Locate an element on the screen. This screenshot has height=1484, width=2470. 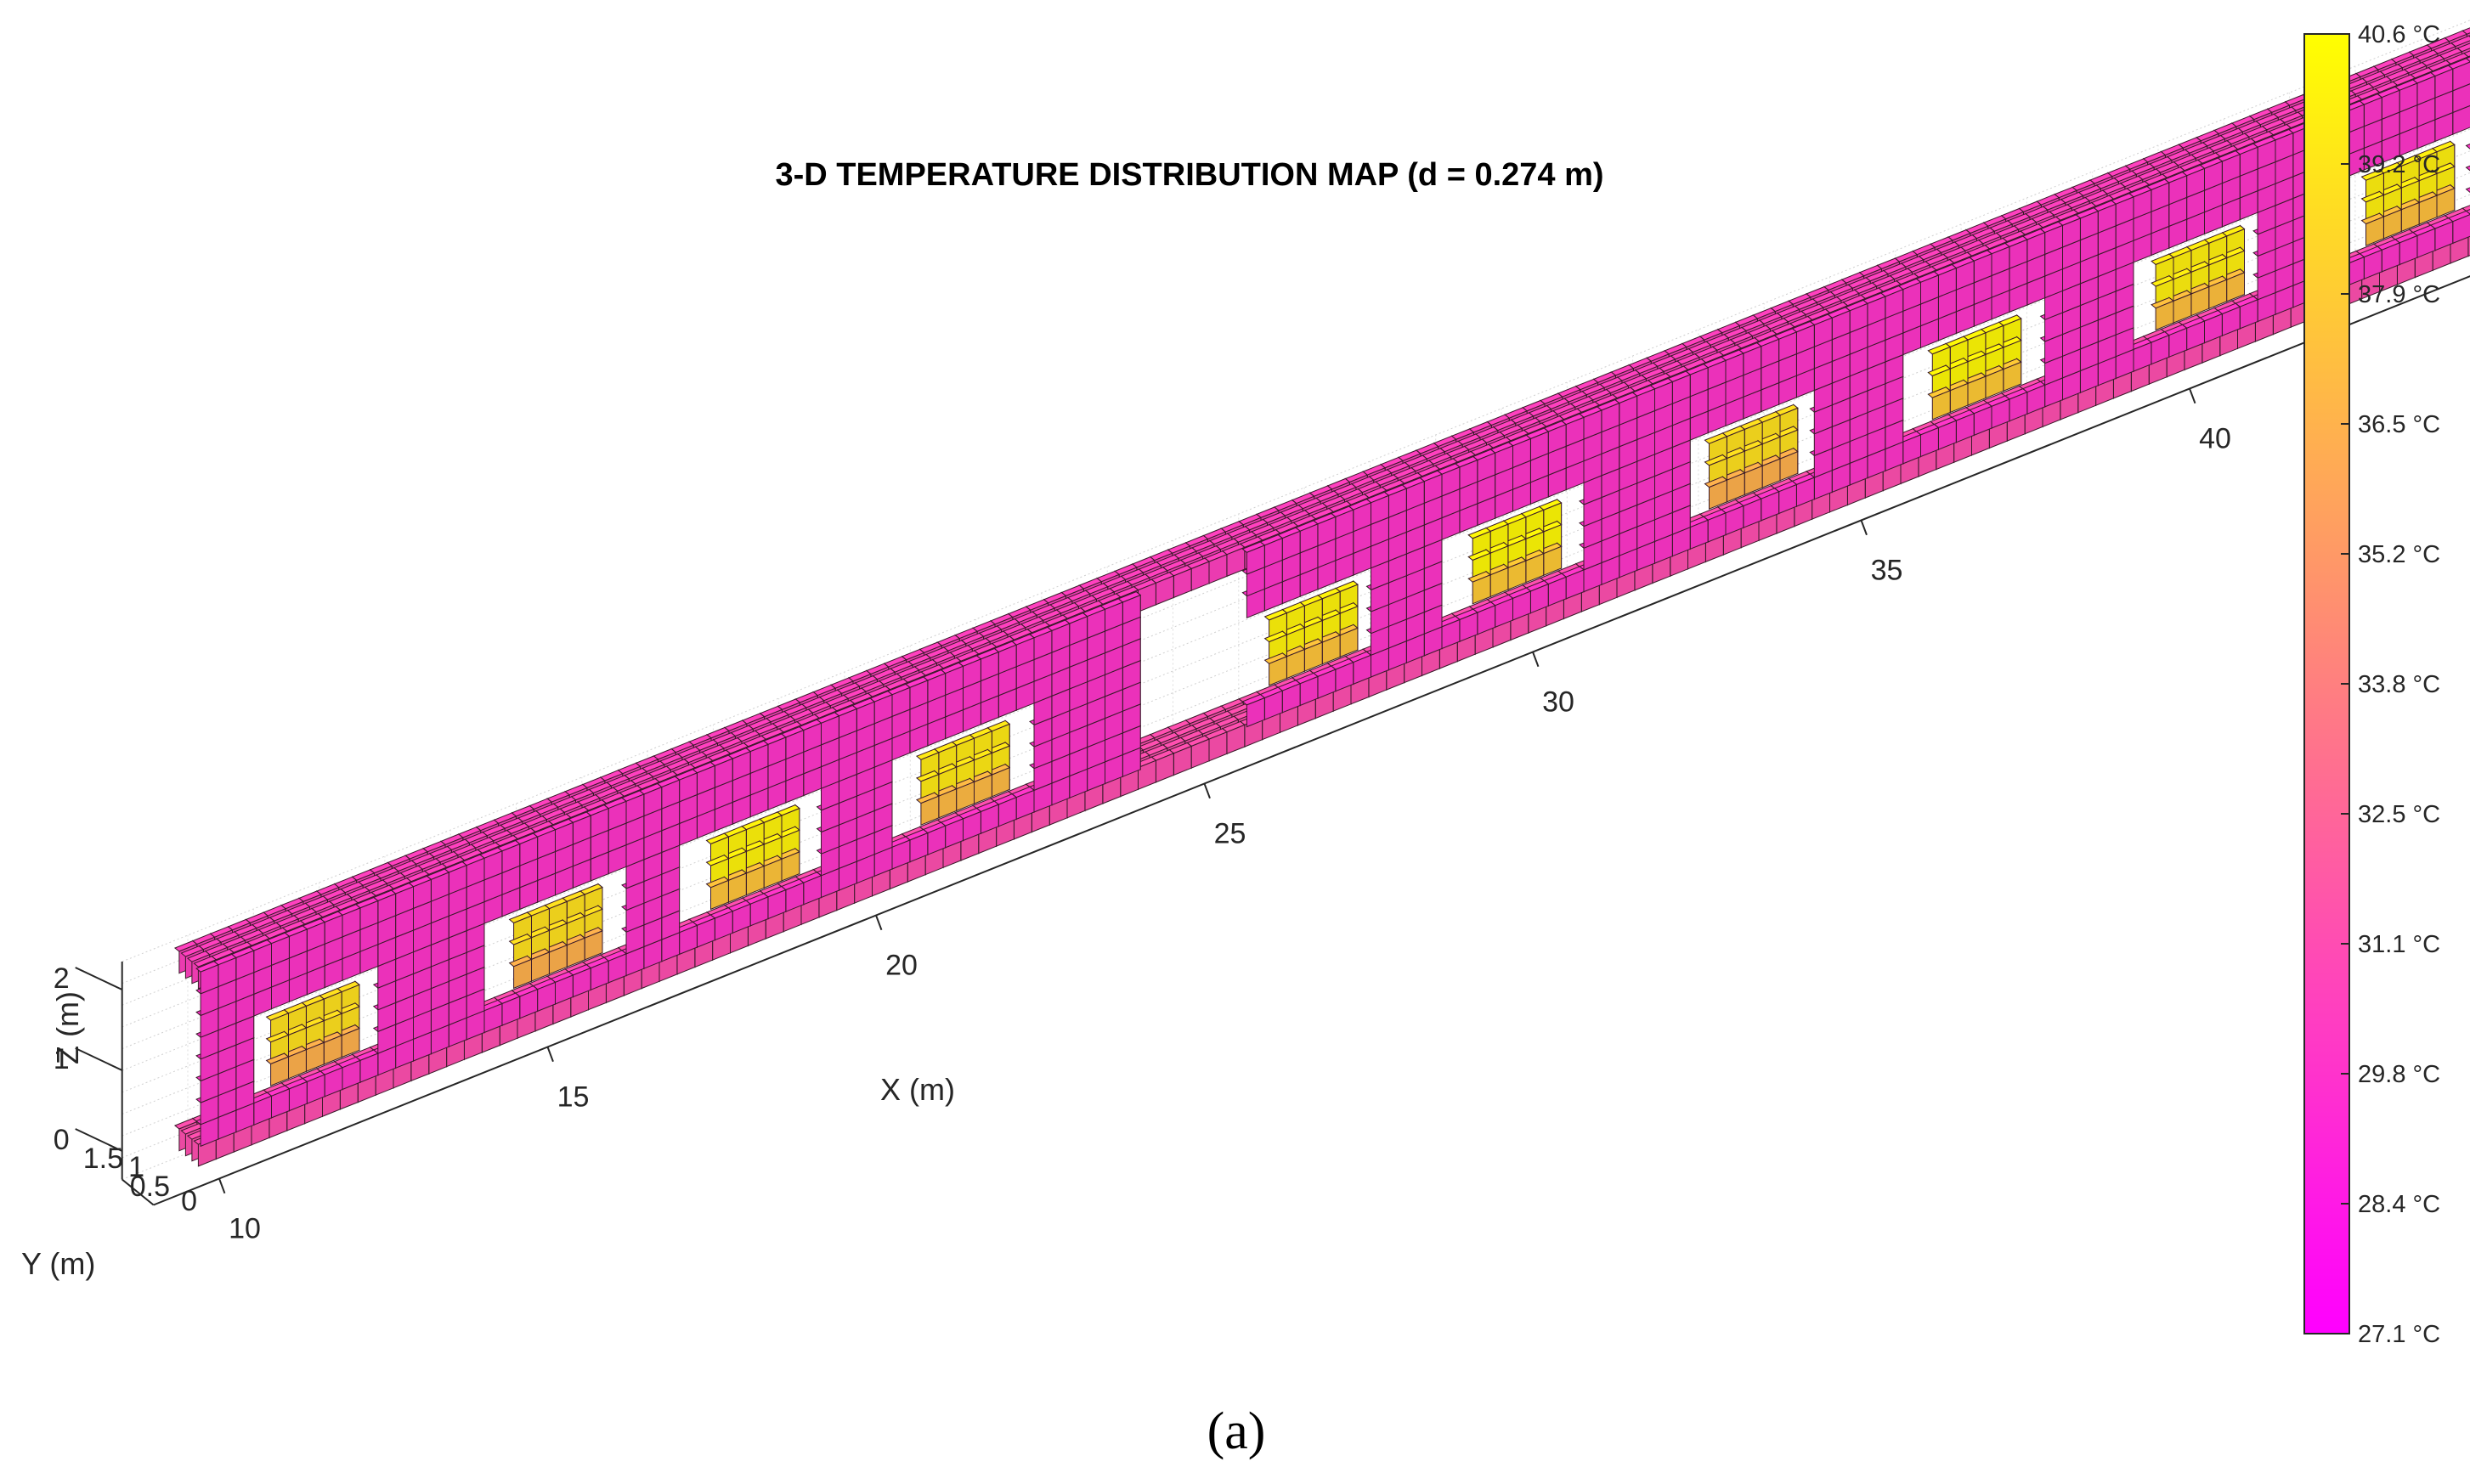
colorbar-tick-label: 32.5 °C is located at coordinates (2399, 814).